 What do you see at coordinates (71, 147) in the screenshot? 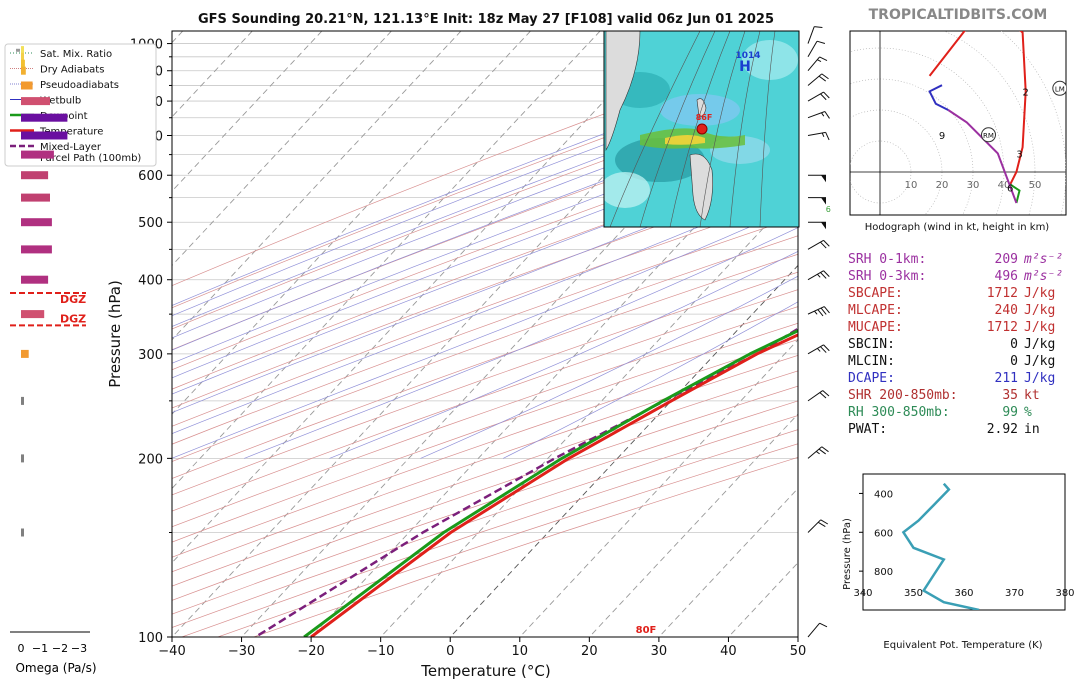
I see `legend-label: Mixed-Layer` at bounding box center [71, 147].